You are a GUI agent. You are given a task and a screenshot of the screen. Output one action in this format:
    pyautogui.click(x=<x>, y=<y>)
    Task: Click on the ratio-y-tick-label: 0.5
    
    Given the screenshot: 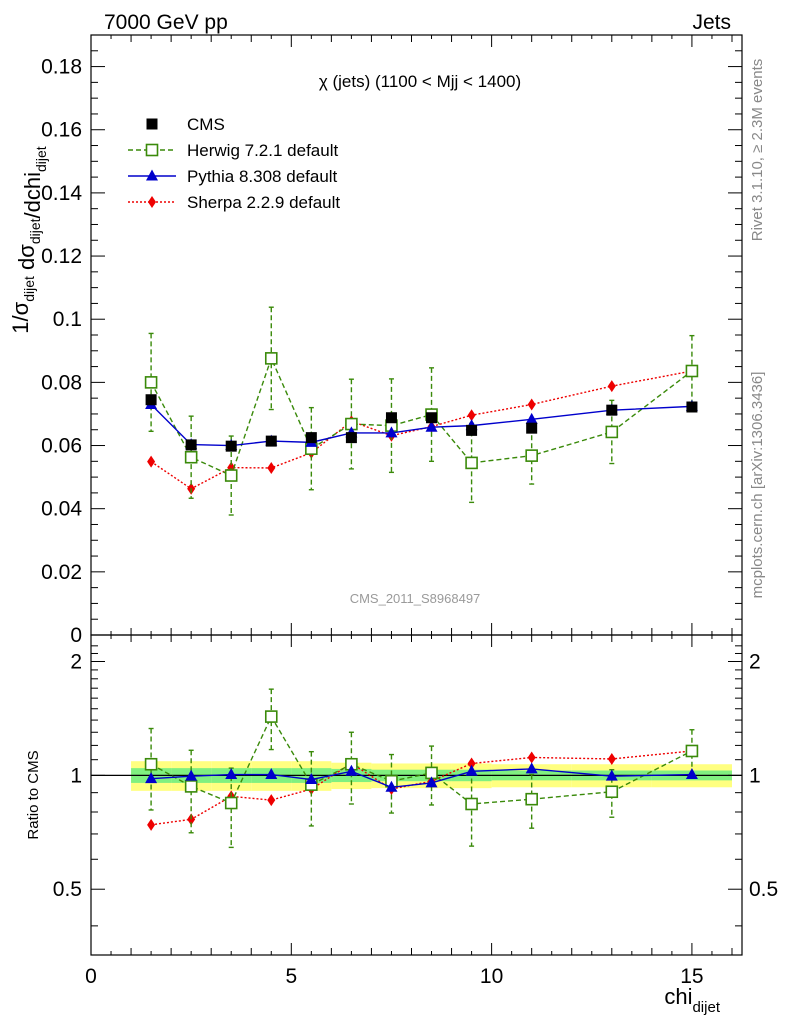 What is the action you would take?
    pyautogui.click(x=67, y=889)
    